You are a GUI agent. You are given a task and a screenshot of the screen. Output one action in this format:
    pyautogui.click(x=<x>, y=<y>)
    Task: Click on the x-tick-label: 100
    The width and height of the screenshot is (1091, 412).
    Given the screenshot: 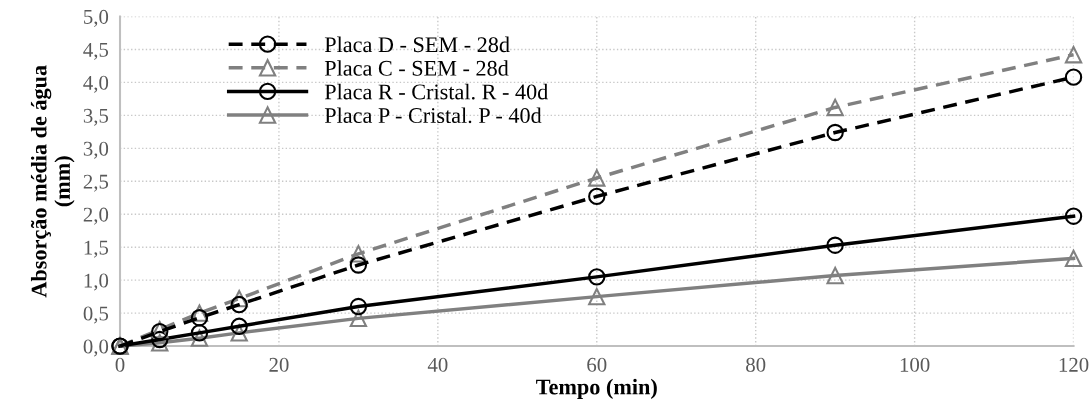 What is the action you would take?
    pyautogui.click(x=915, y=364)
    